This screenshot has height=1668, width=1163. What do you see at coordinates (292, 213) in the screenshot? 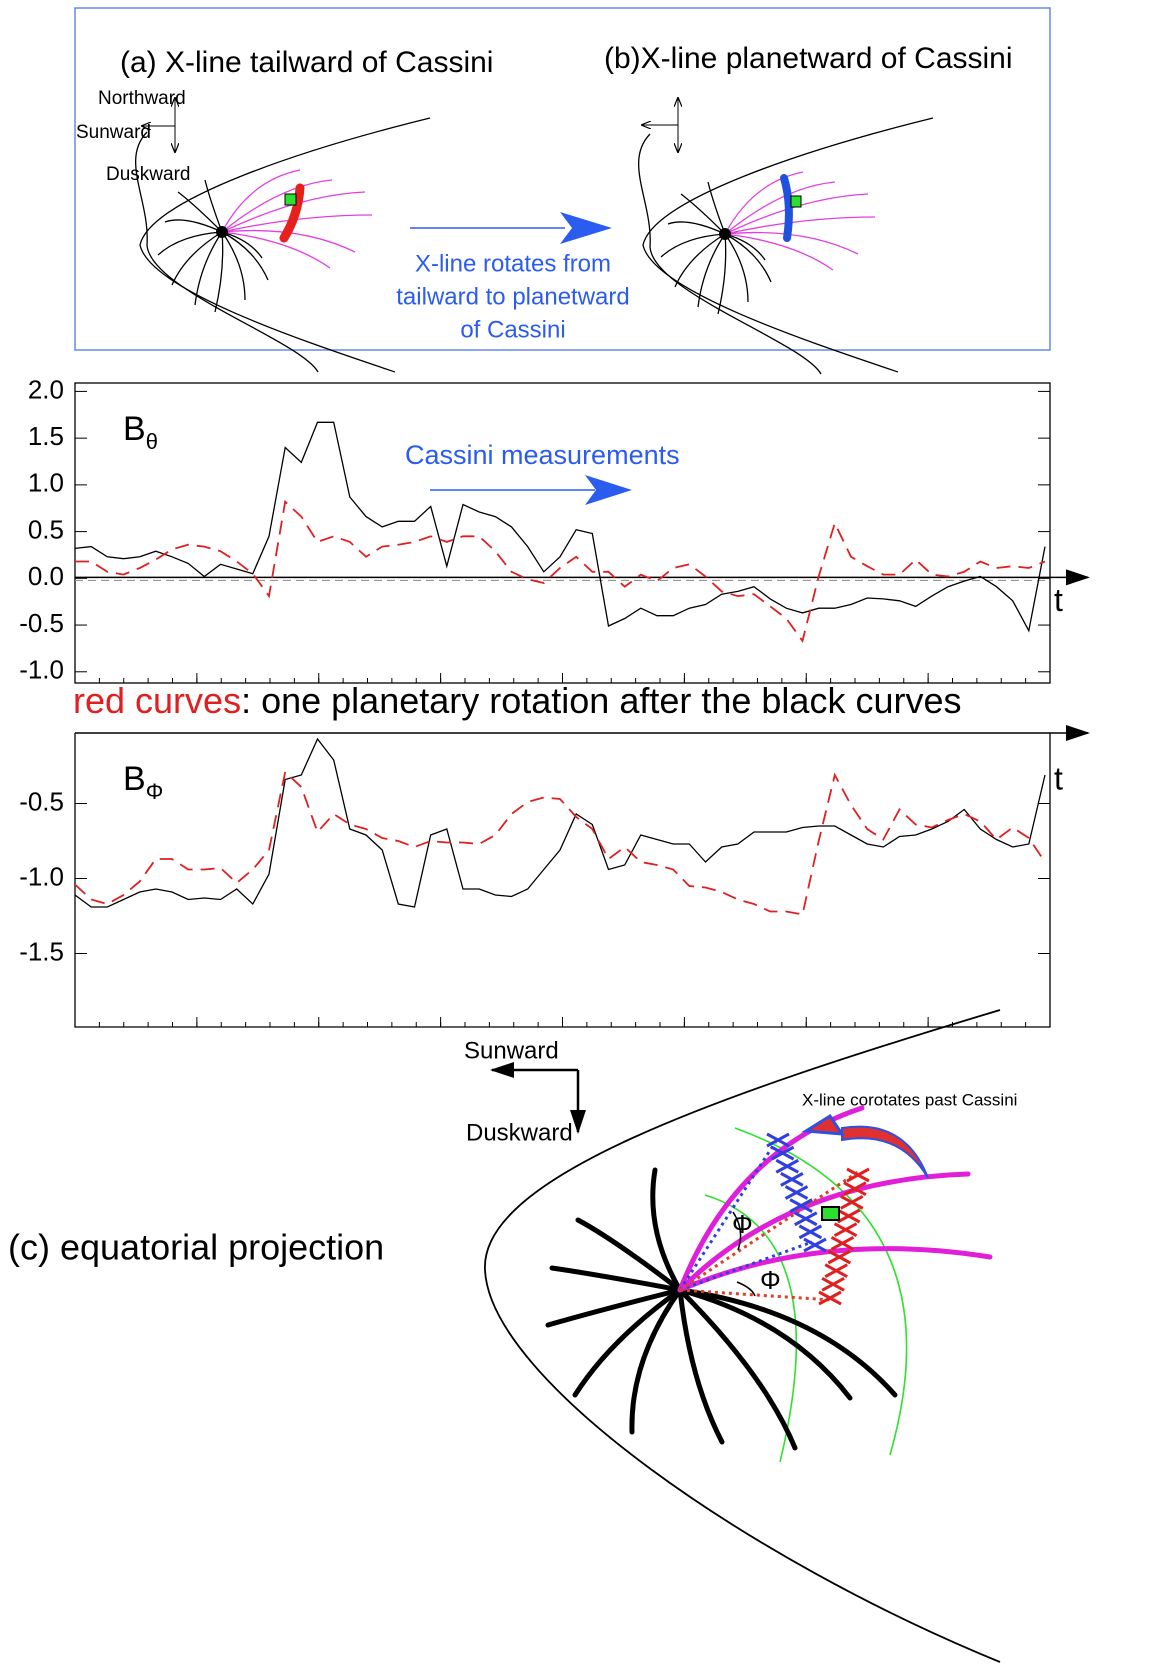
I see `x-line-red` at bounding box center [292, 213].